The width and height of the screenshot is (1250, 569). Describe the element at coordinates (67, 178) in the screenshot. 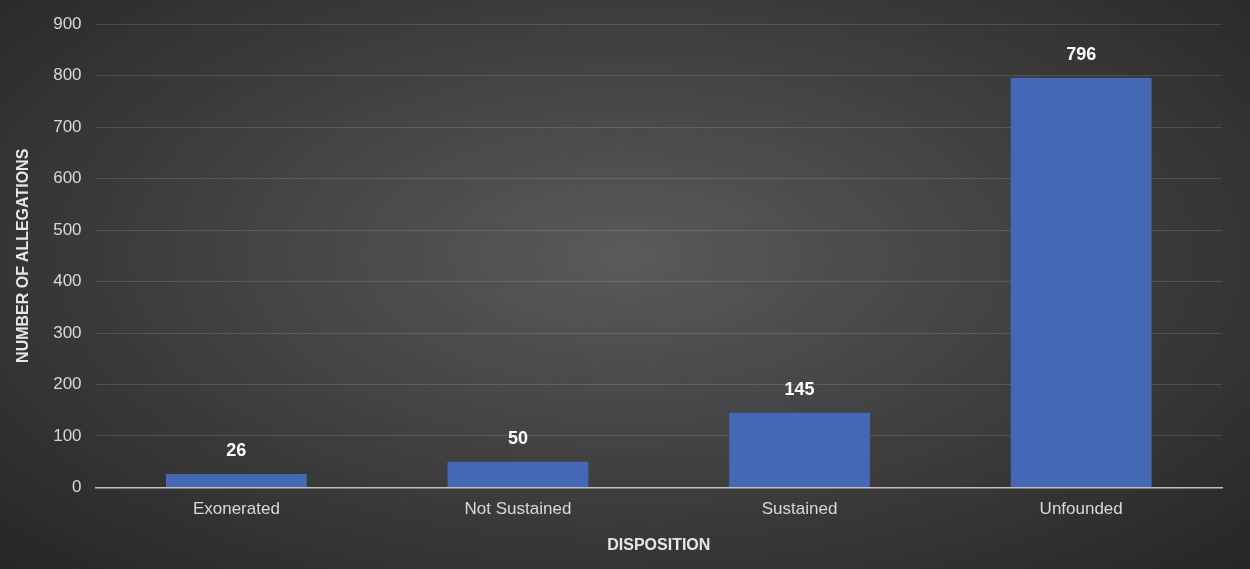

I see `y-tick-label: 600` at that location.